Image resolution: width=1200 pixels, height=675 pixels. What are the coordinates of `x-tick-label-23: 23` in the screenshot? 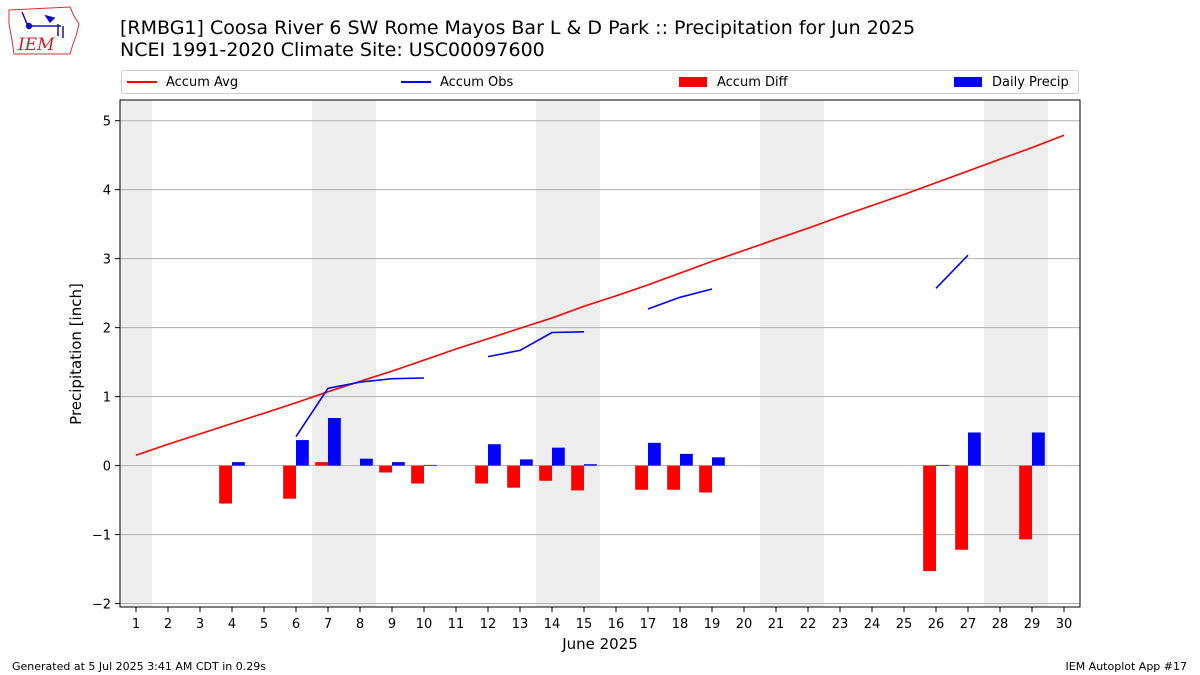 It's located at (840, 624).